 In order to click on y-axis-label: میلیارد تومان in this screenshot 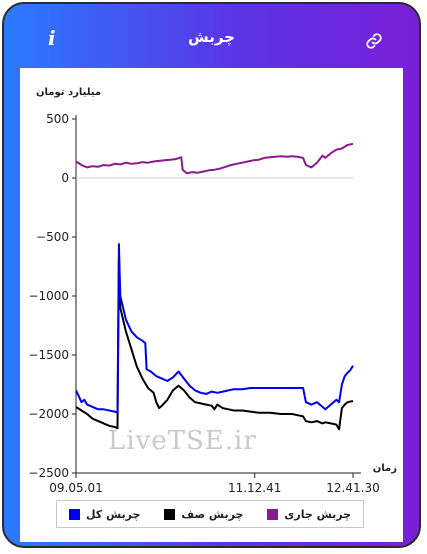, I will do `click(68, 92)`.